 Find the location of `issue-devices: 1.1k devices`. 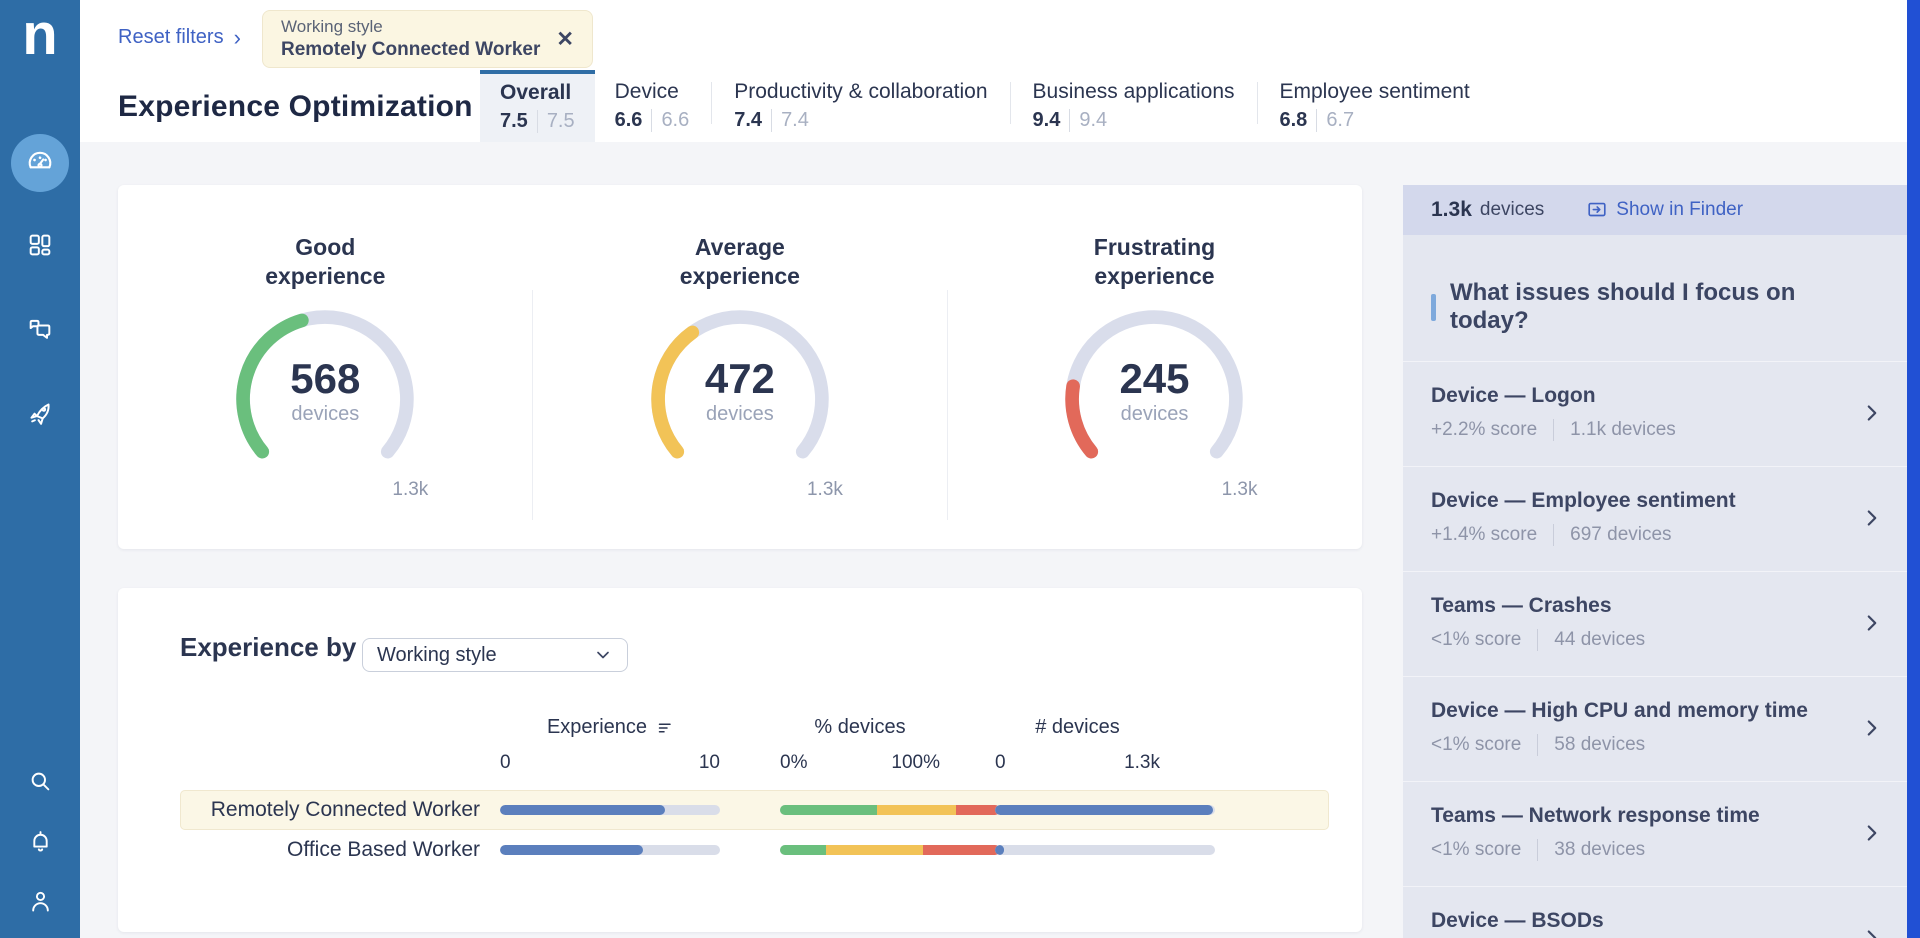

issue-devices: 1.1k devices is located at coordinates (1623, 429).